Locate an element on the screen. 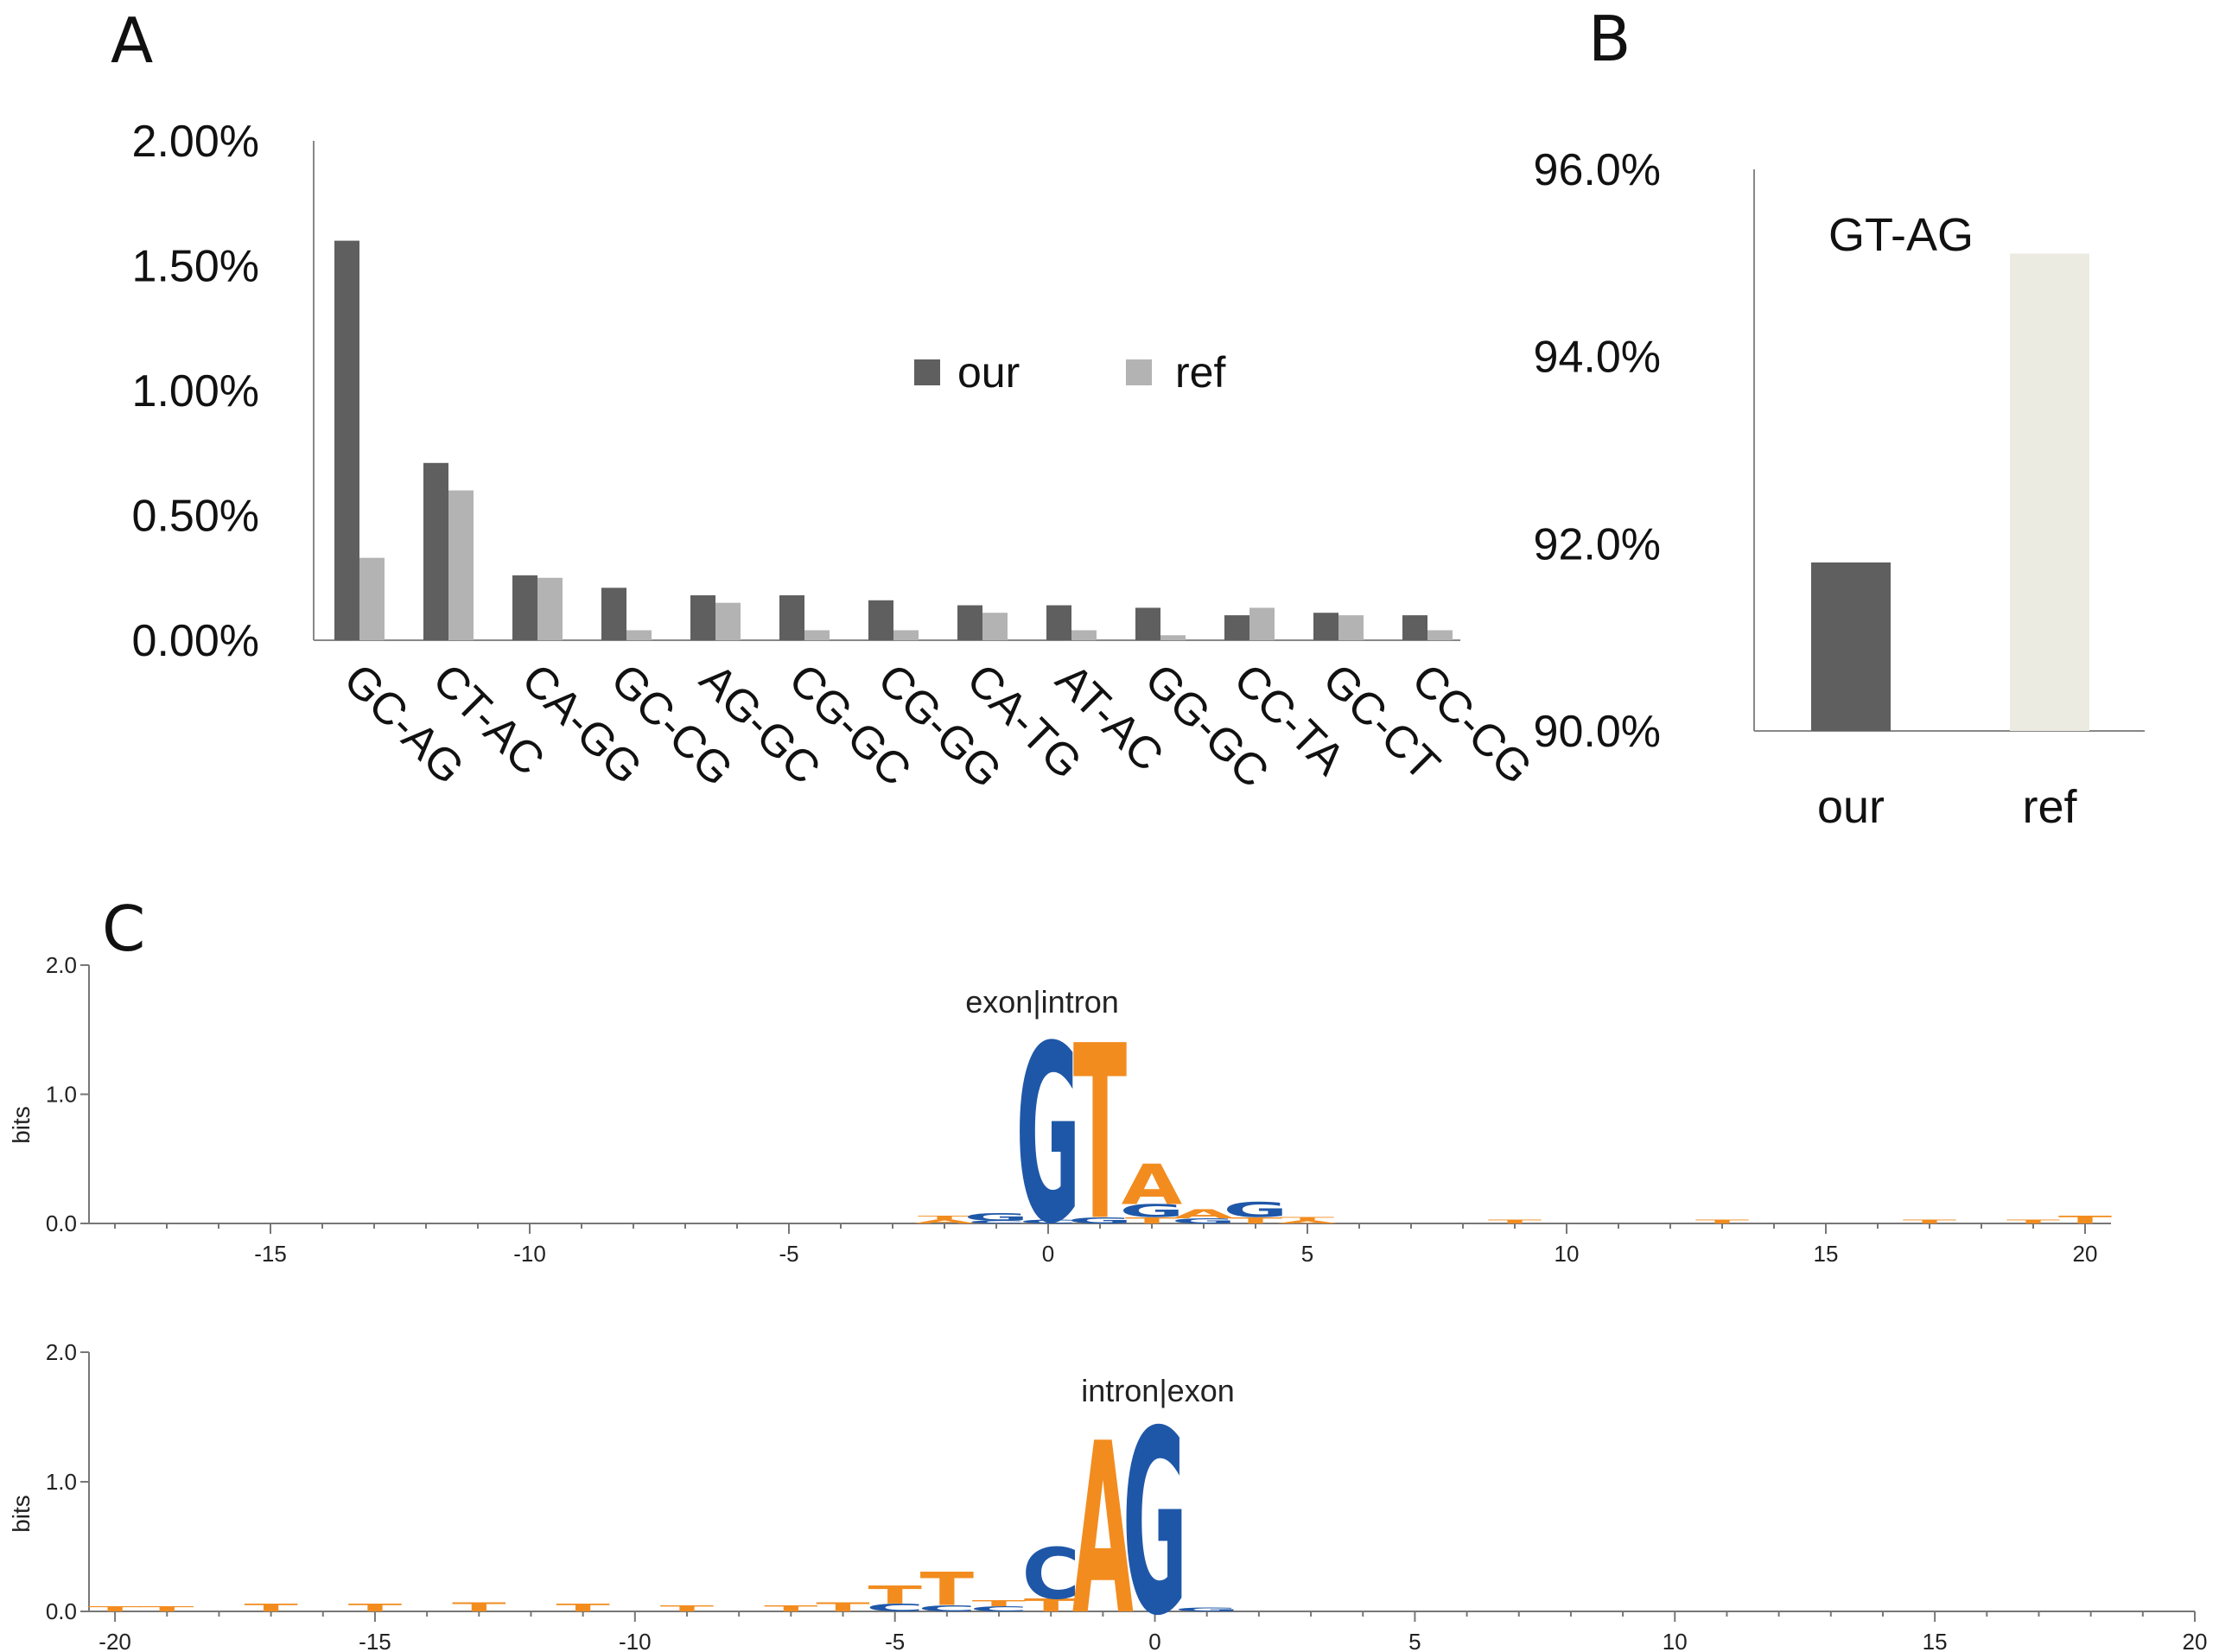 The width and height of the screenshot is (2219, 1652). legend-label-our: our is located at coordinates (988, 373).